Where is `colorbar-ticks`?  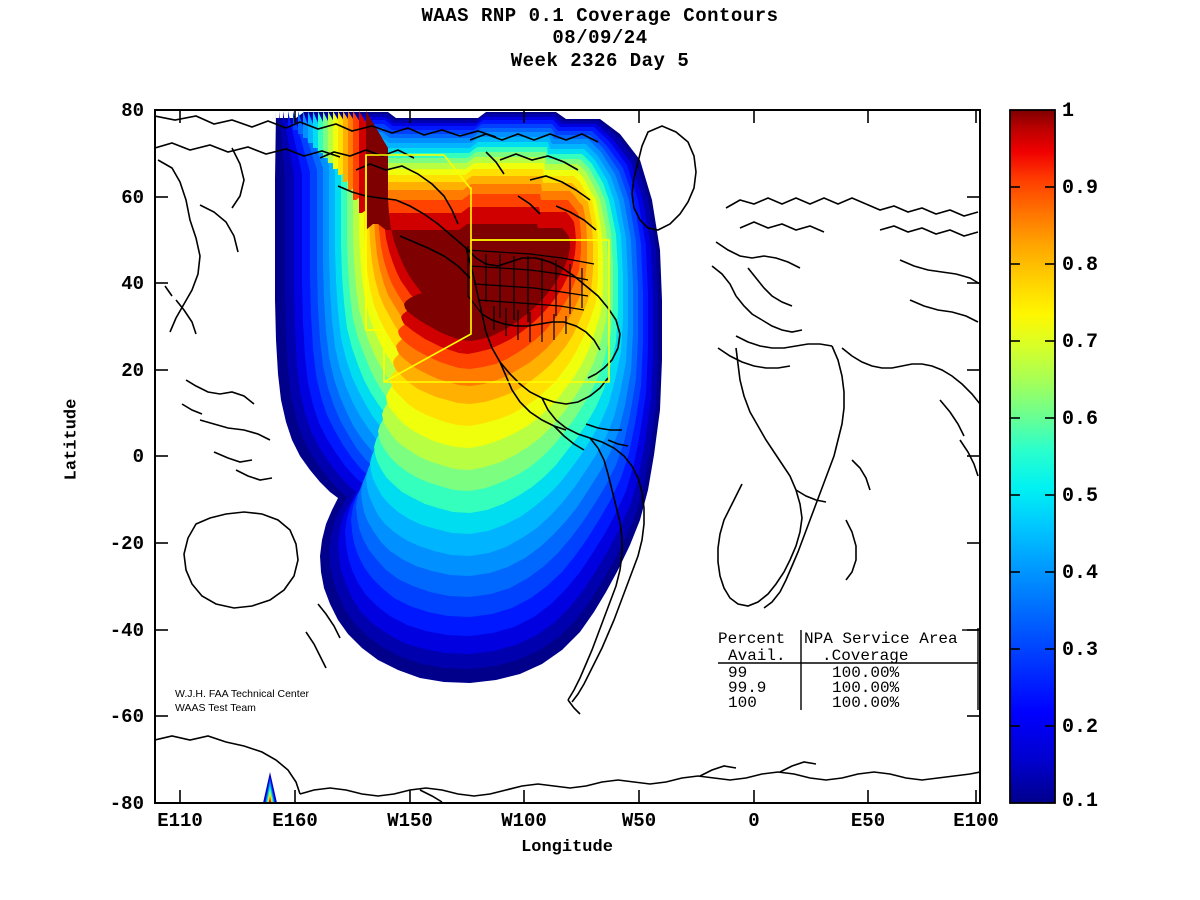 colorbar-ticks is located at coordinates (1032, 456).